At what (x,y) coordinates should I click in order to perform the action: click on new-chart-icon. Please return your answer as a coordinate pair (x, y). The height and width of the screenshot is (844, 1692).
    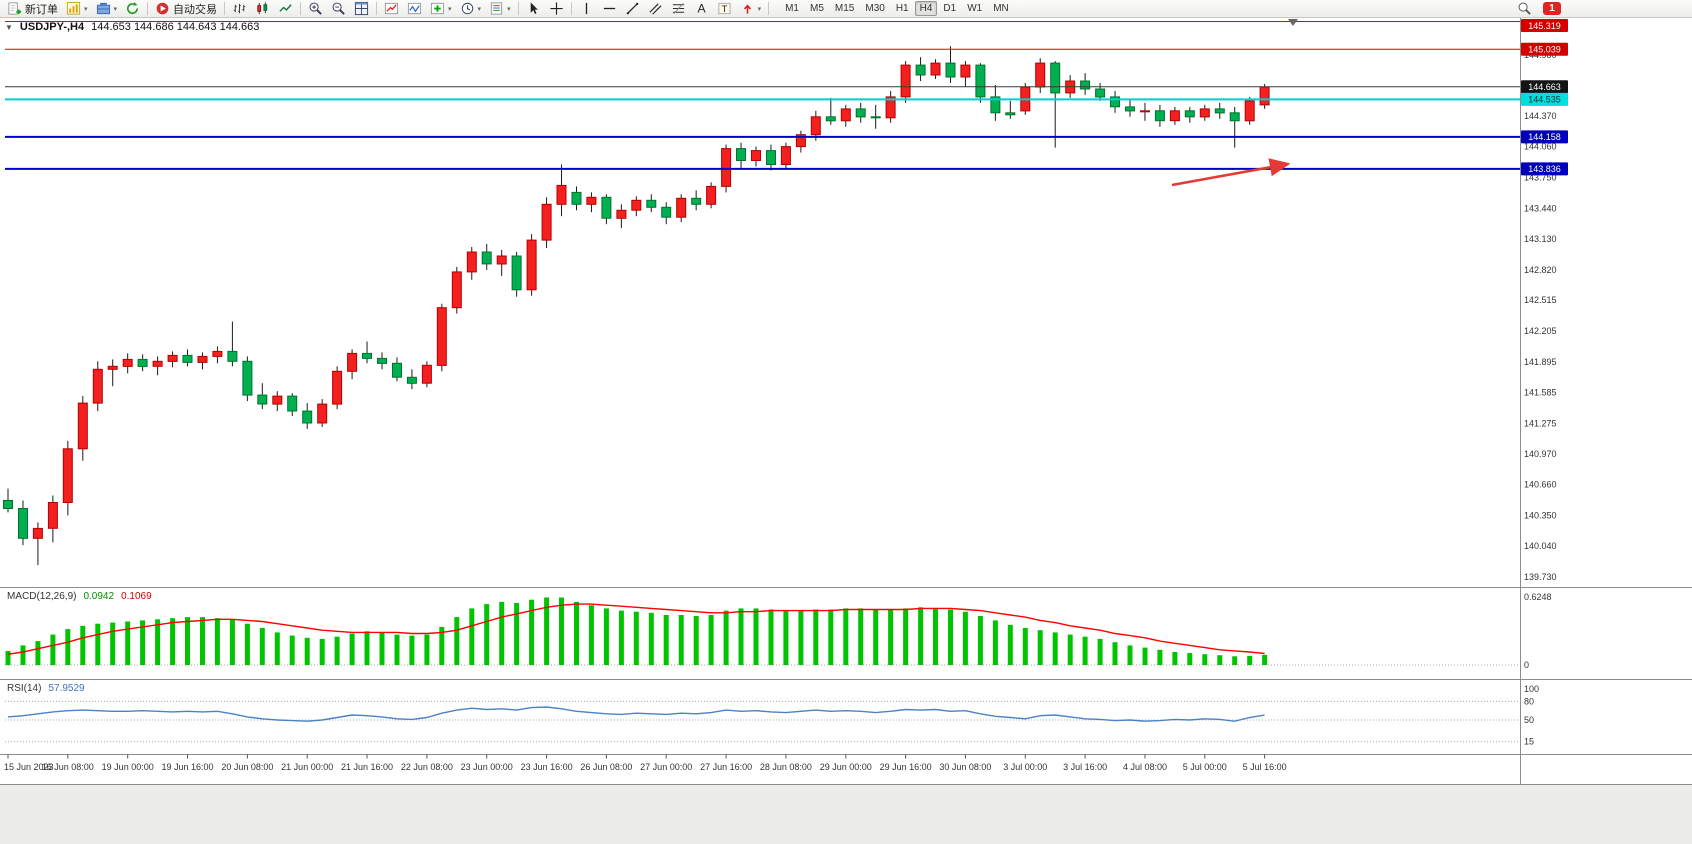
    Looking at the image, I should click on (73, 8).